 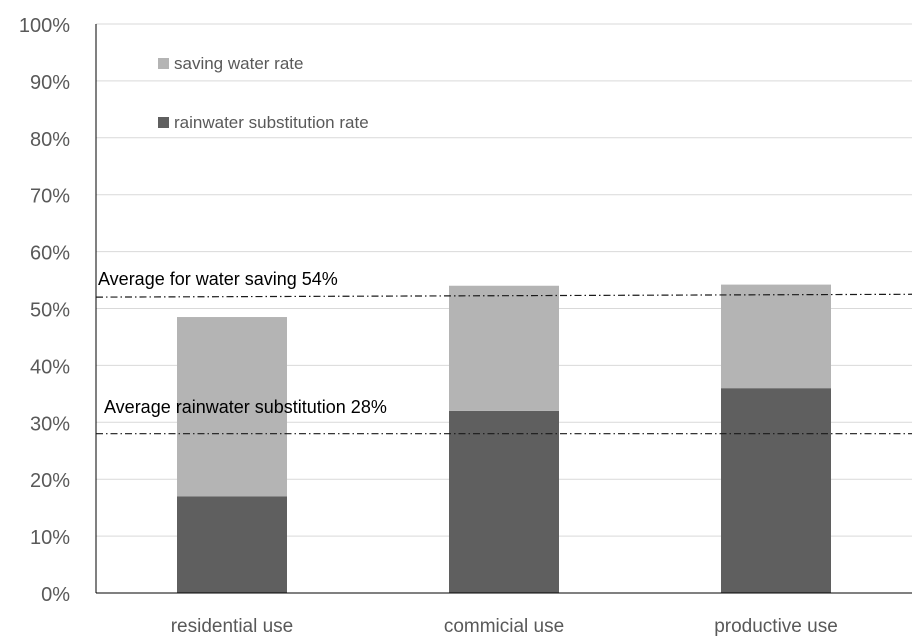 What do you see at coordinates (50, 424) in the screenshot?
I see `y-tick-label: 30%` at bounding box center [50, 424].